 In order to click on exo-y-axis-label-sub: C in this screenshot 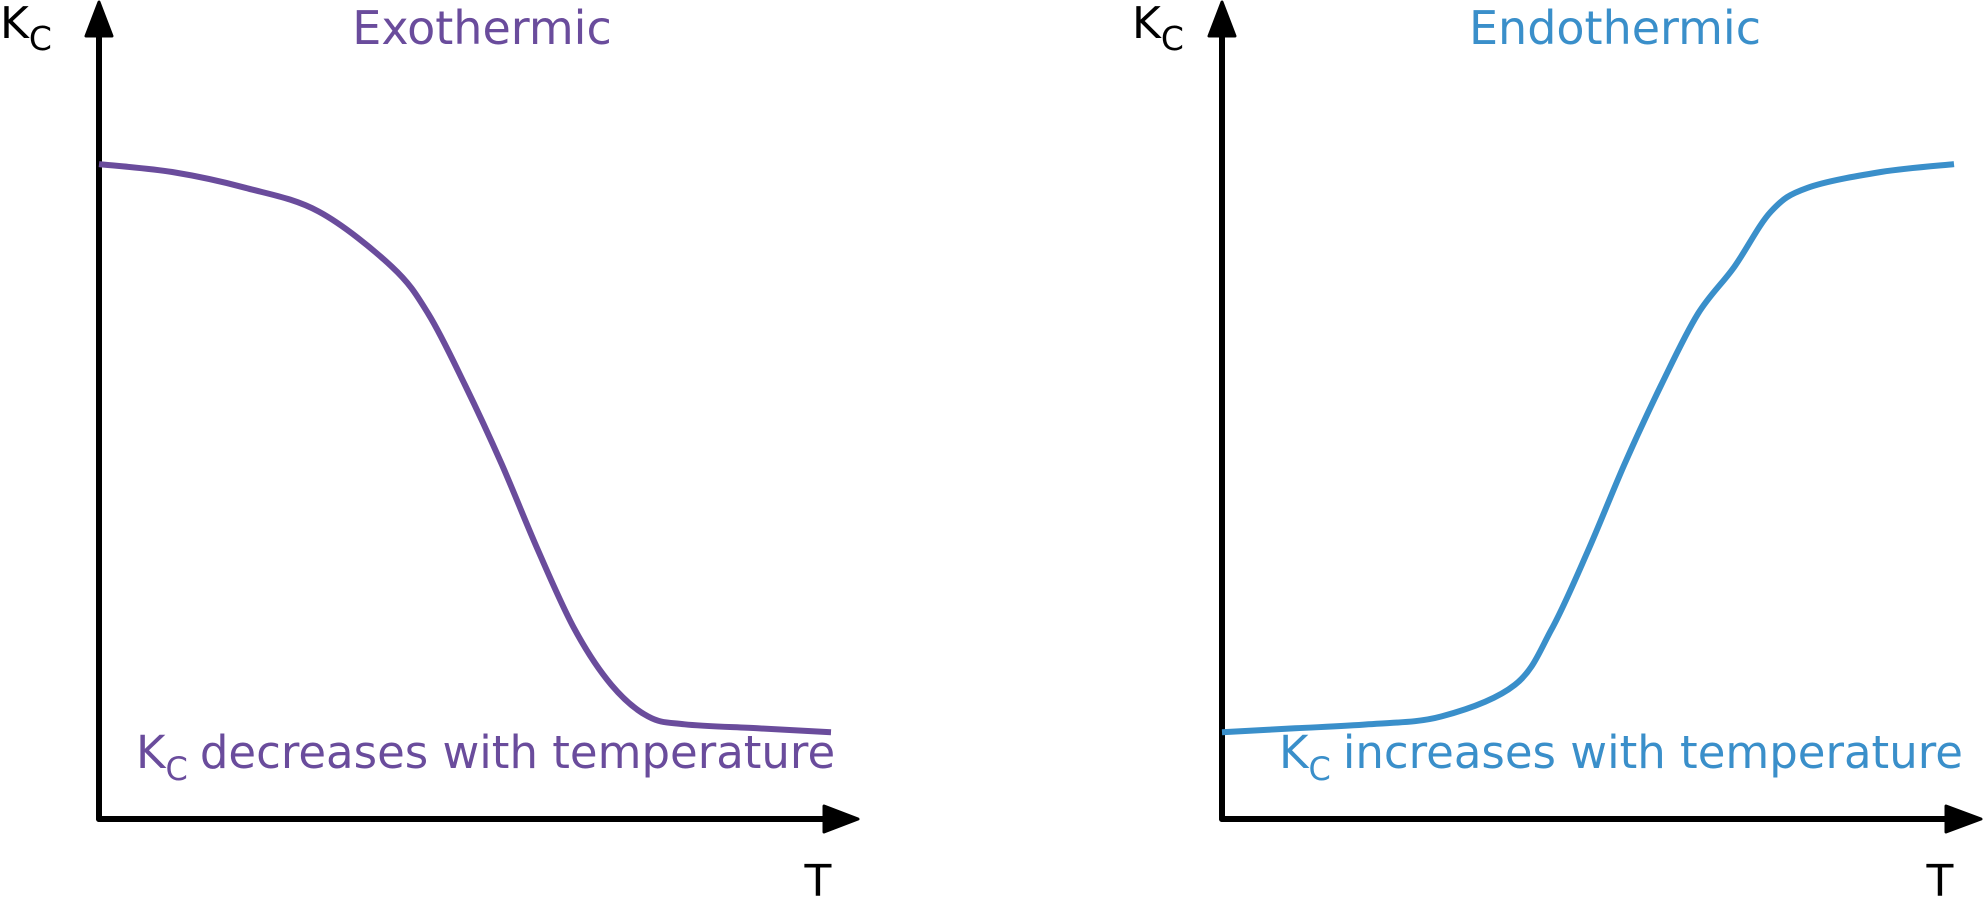, I will do `click(40, 38)`.